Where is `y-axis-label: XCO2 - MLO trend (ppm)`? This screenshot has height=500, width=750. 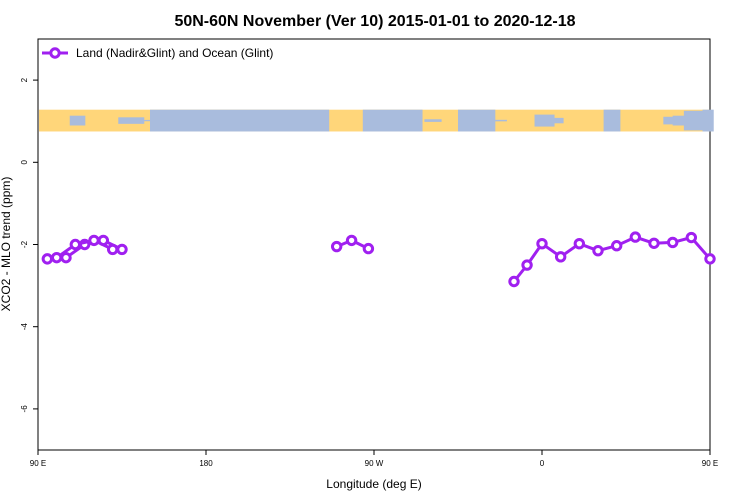
y-axis-label: XCO2 - MLO trend (ppm) is located at coordinates (6, 244).